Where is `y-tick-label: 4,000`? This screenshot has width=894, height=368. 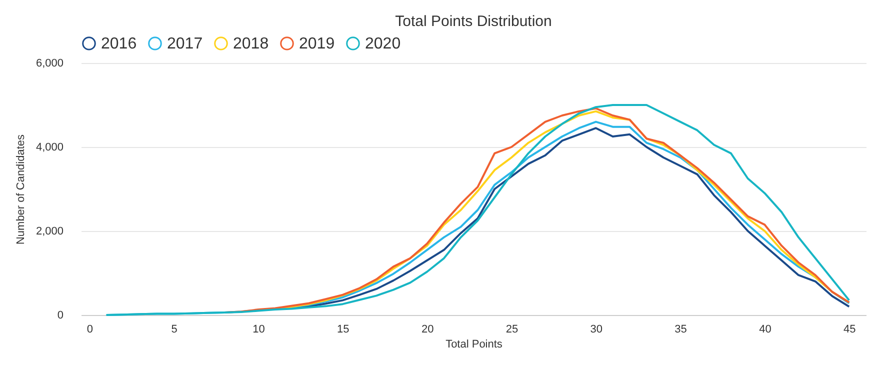 y-tick-label: 4,000 is located at coordinates (50, 148).